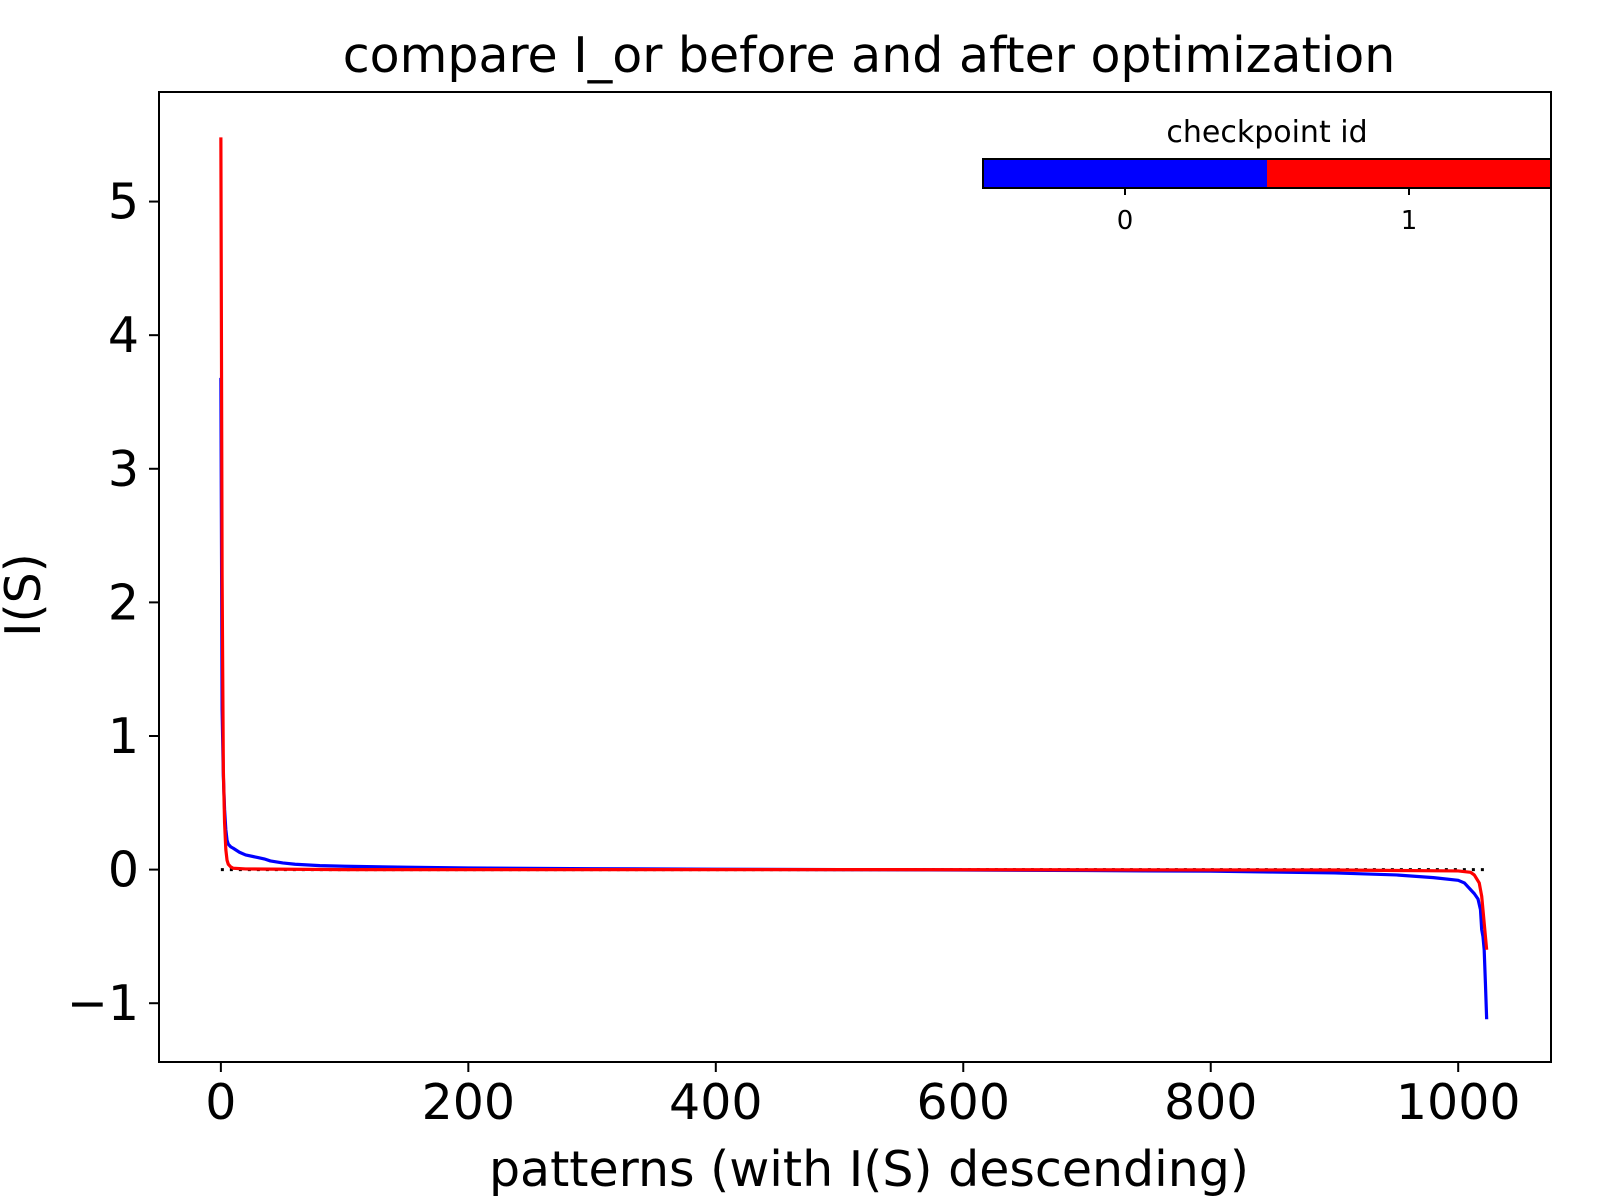  I want to click on colorbar-title: checkpoint id, so click(1266, 132).